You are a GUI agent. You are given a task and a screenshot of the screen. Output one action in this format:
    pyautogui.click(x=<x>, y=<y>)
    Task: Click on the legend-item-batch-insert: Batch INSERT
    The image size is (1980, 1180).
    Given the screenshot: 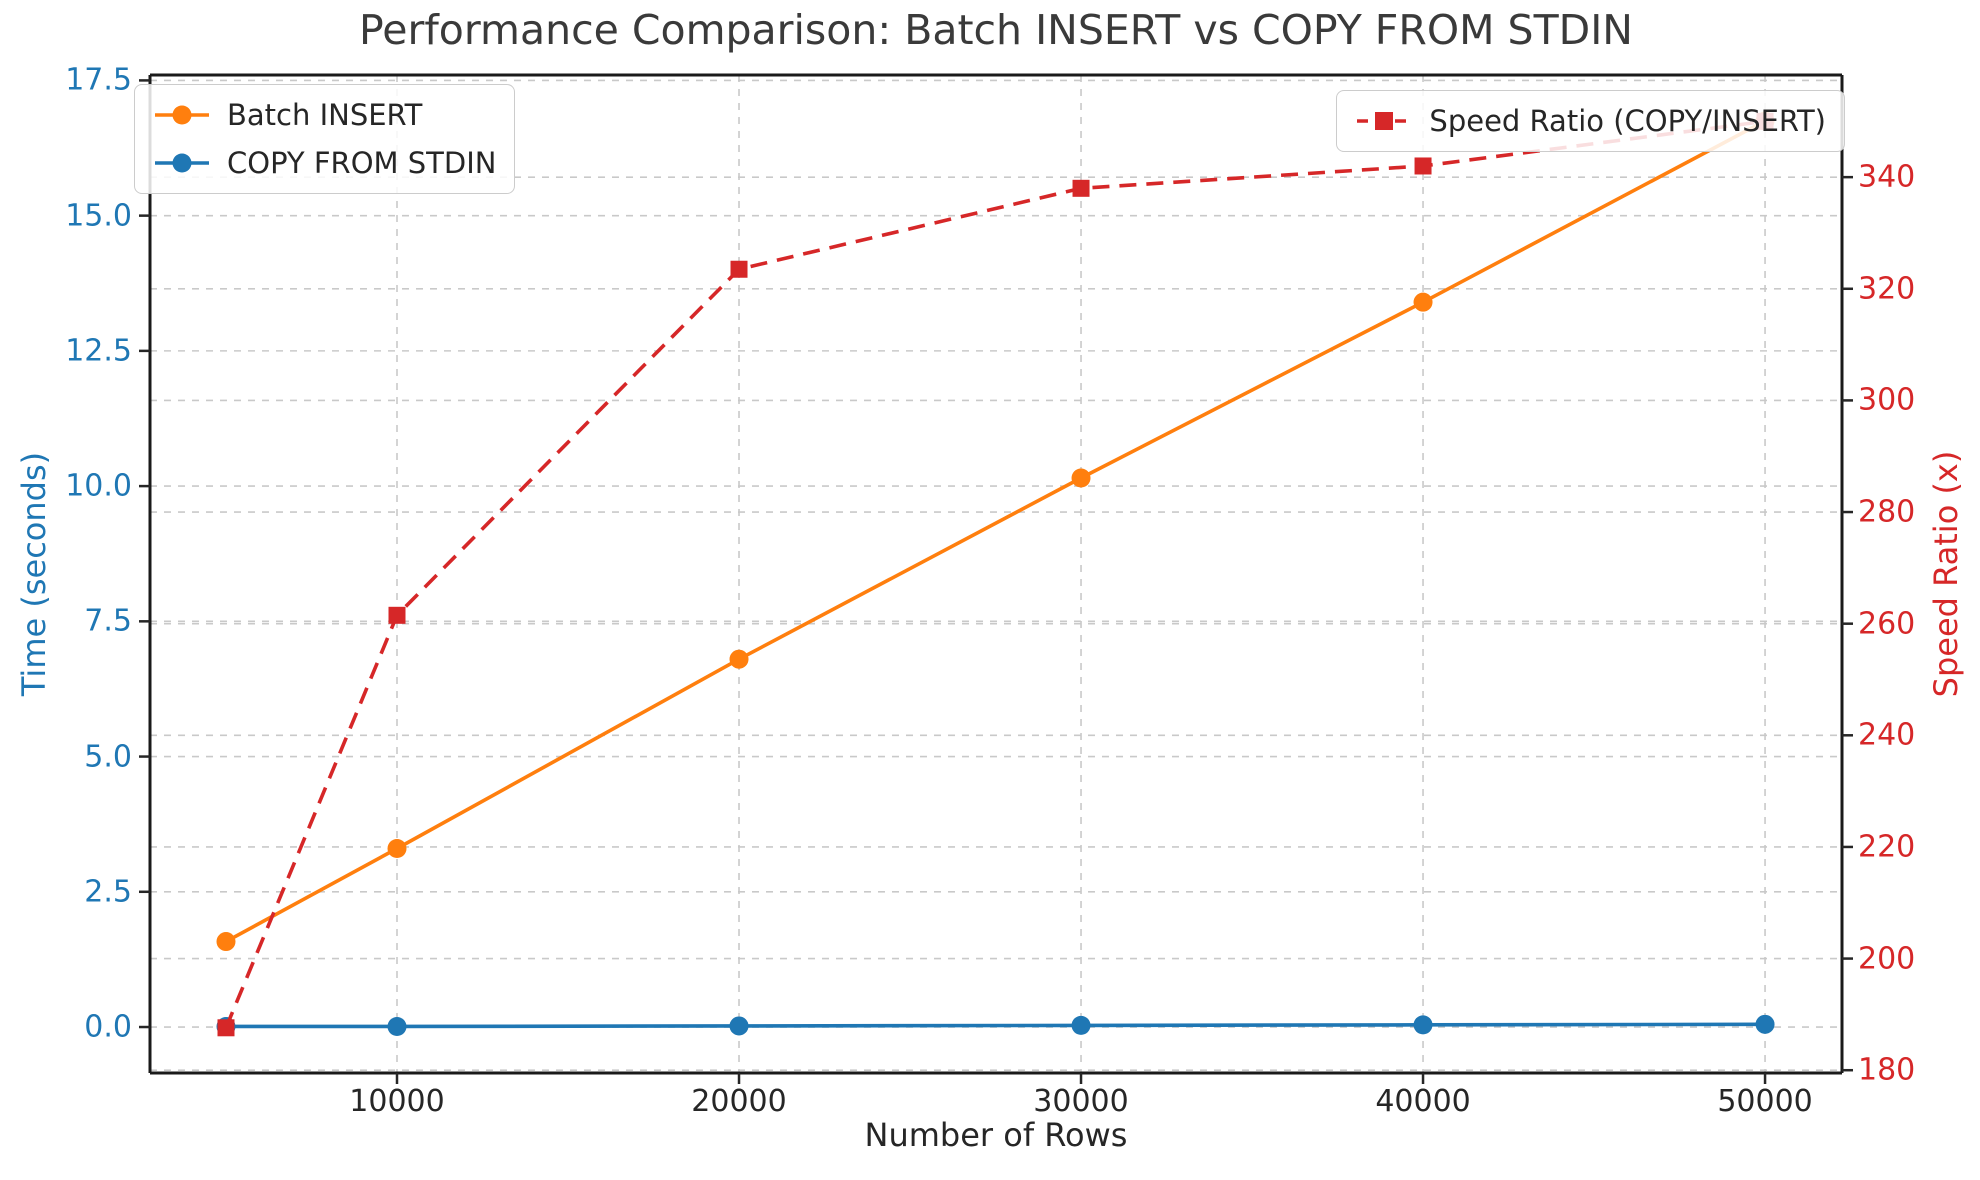 What is the action you would take?
    pyautogui.click(x=324, y=115)
    